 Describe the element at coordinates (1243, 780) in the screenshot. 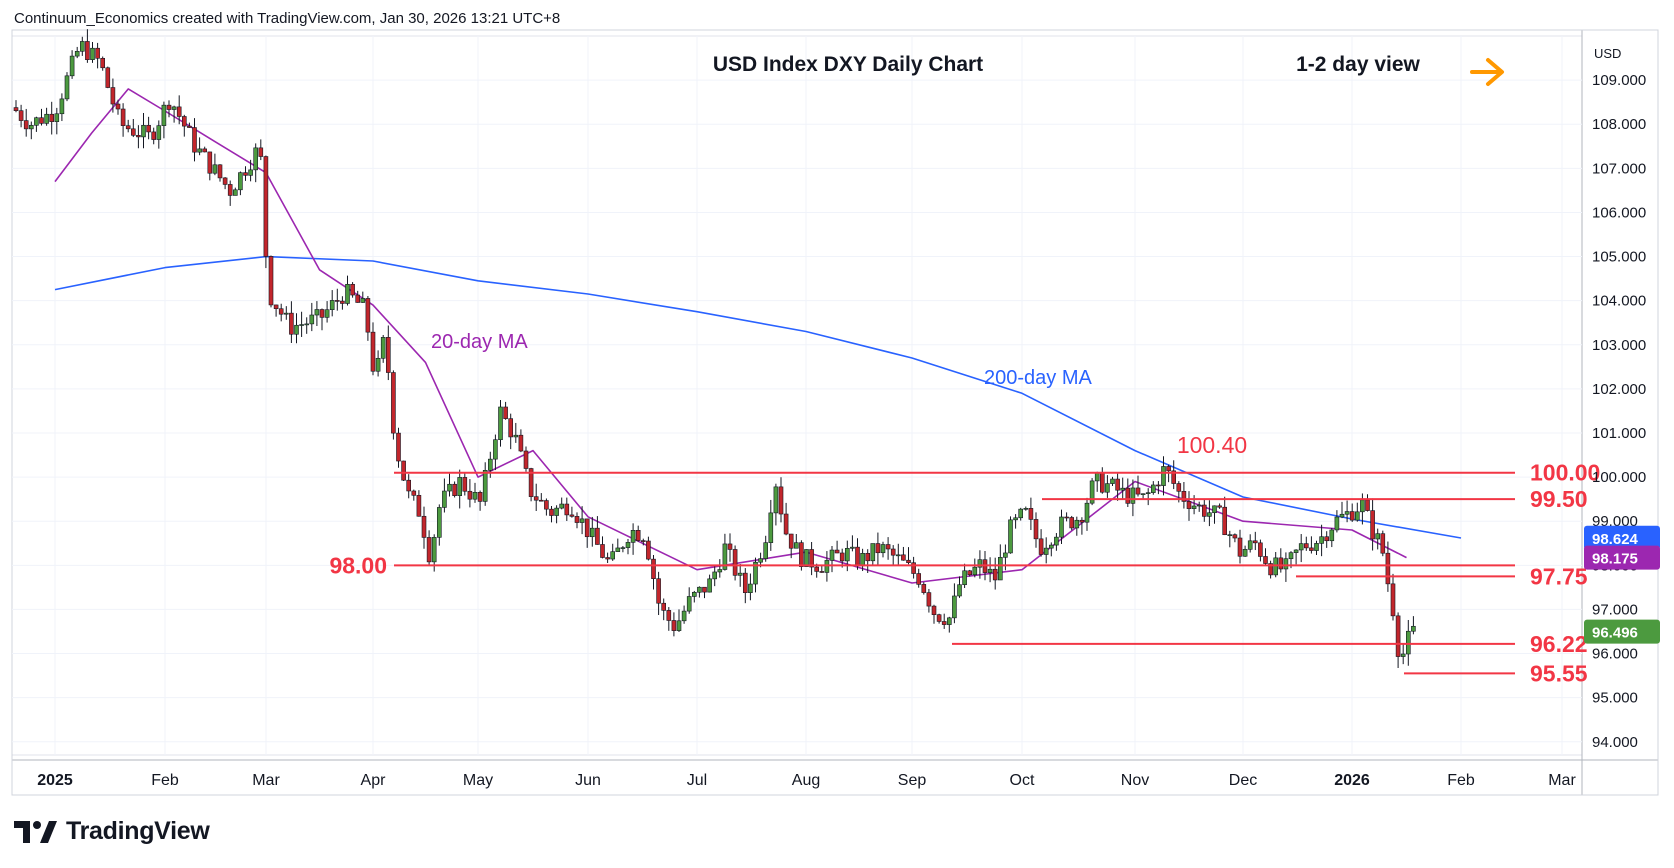

I see `time-tick-label: Dec` at that location.